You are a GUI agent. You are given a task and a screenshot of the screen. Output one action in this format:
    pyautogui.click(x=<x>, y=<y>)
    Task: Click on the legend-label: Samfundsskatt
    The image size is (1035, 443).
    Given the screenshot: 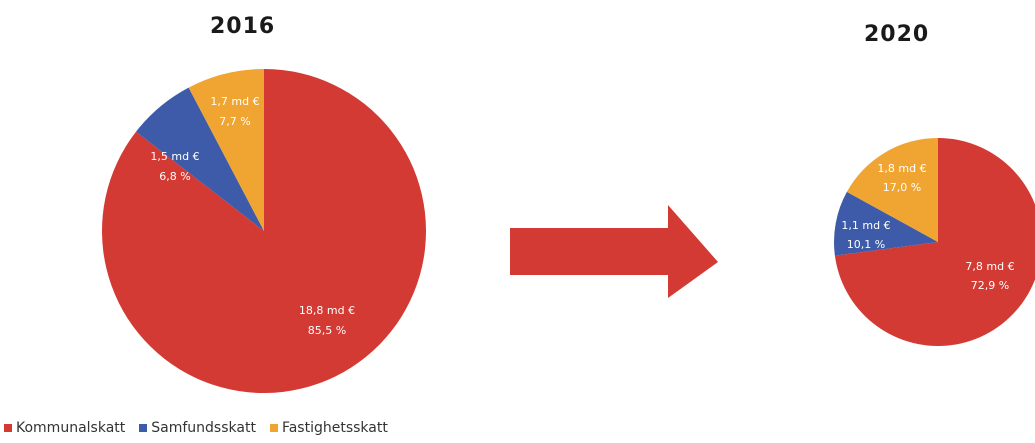 What is the action you would take?
    pyautogui.click(x=203, y=428)
    